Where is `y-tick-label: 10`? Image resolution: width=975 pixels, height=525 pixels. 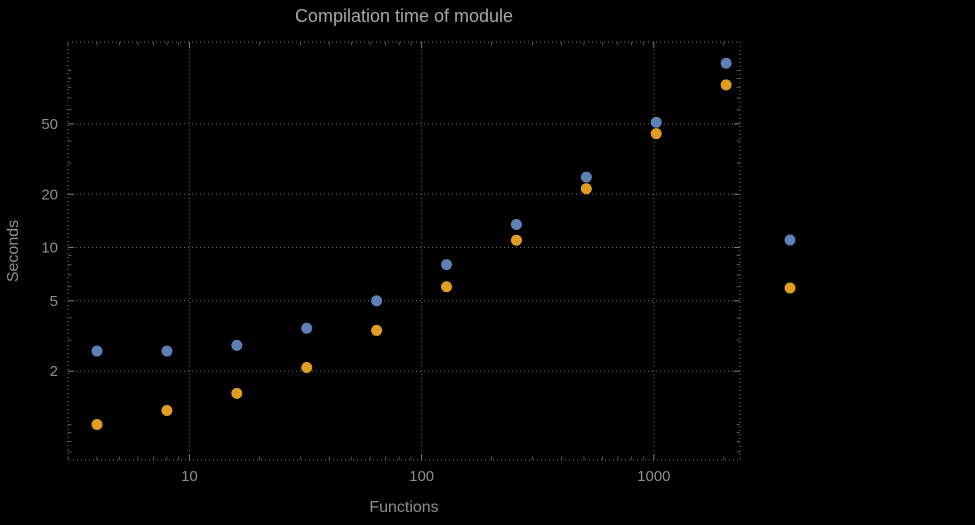
y-tick-label: 10 is located at coordinates (49, 248).